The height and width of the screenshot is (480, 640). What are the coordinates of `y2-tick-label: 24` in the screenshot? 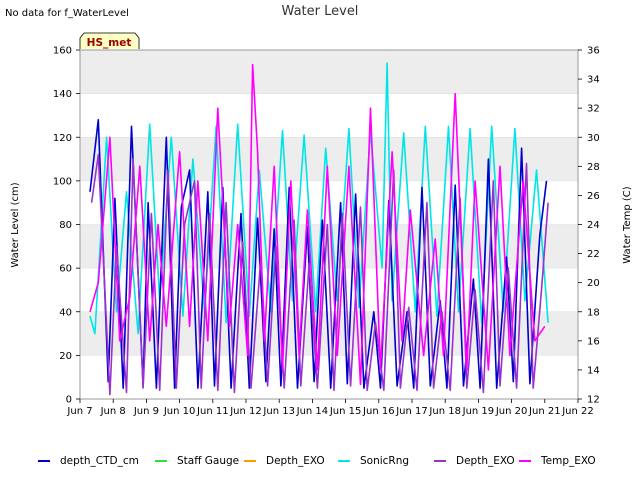 It's located at (593, 225).